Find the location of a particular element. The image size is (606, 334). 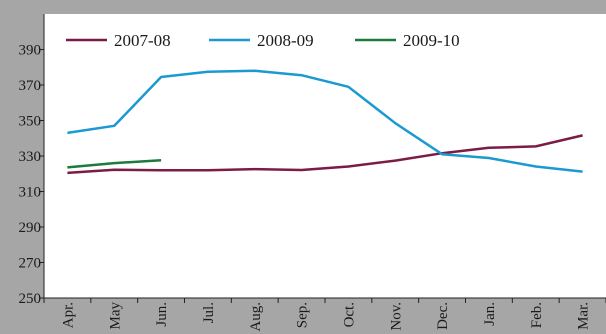

legend: 2007-08 2008-09 2009-10 is located at coordinates (263, 40).